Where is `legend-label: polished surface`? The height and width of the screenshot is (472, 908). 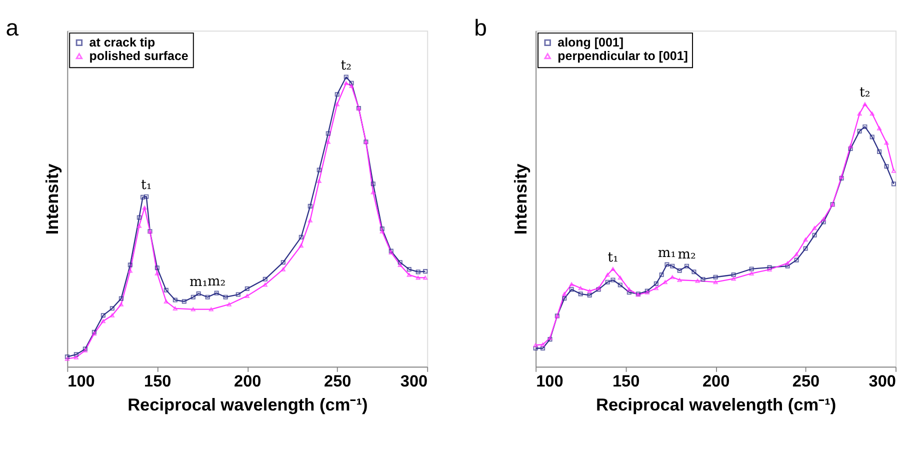
legend-label: polished surface is located at coordinates (138, 55).